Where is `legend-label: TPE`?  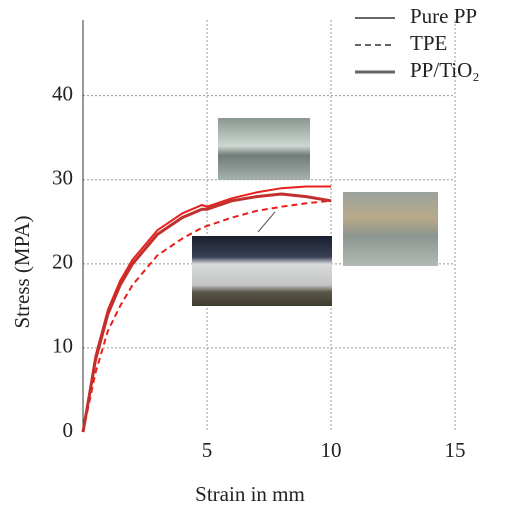
legend-label: TPE is located at coordinates (428, 43).